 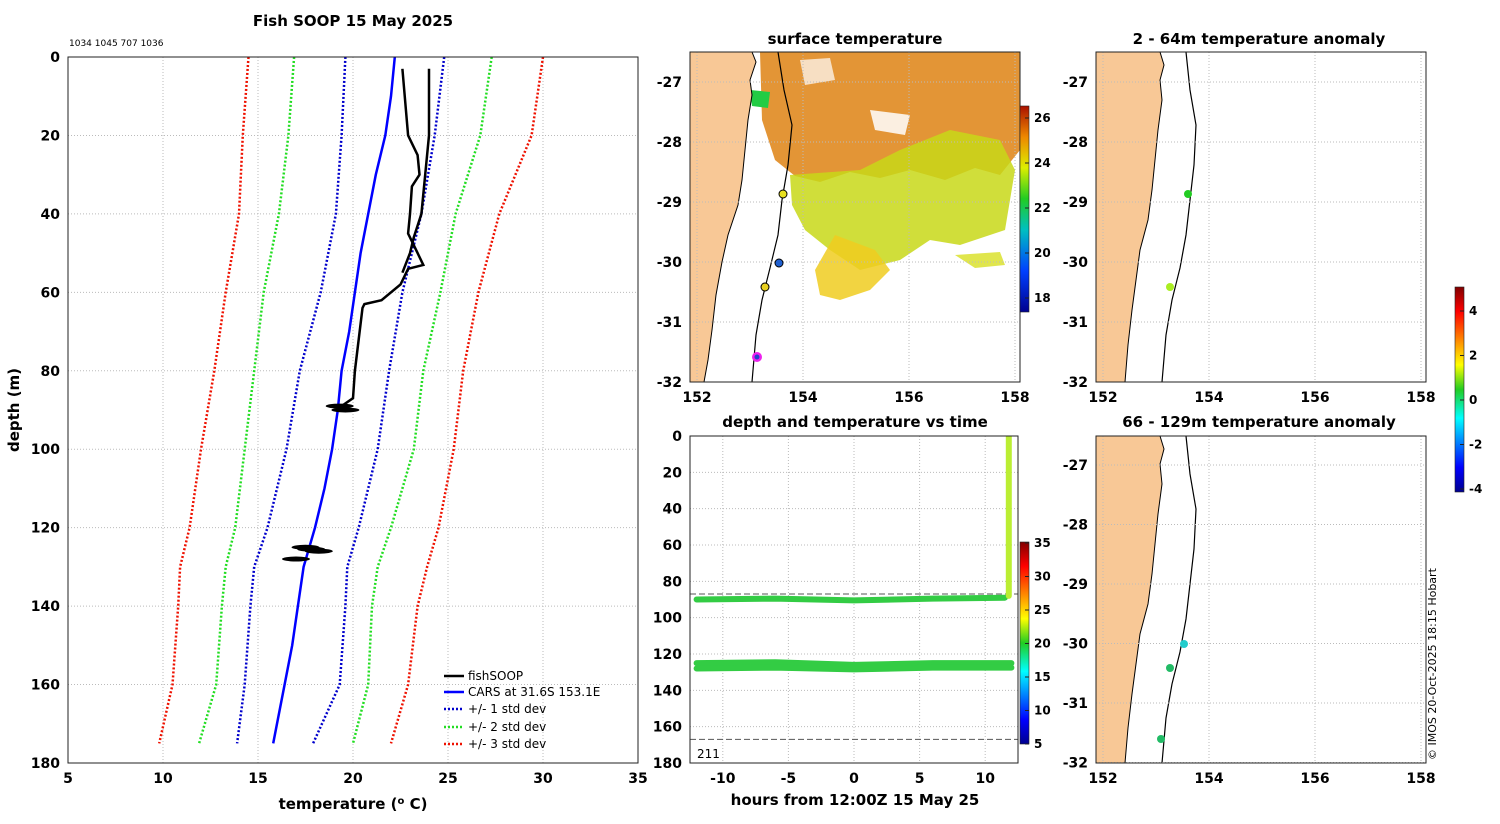 I want to click on colorbar-tick-label: 0, so click(x=1473, y=400).